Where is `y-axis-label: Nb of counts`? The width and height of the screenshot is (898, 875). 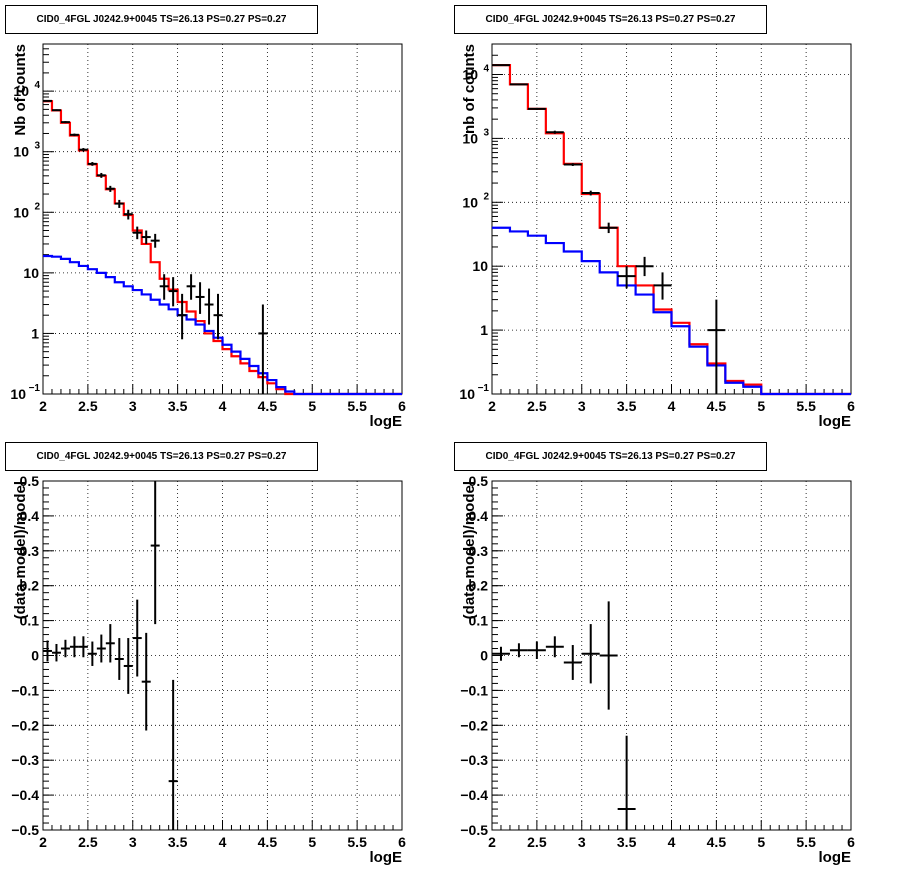 y-axis-label: Nb of counts is located at coordinates (20, 90).